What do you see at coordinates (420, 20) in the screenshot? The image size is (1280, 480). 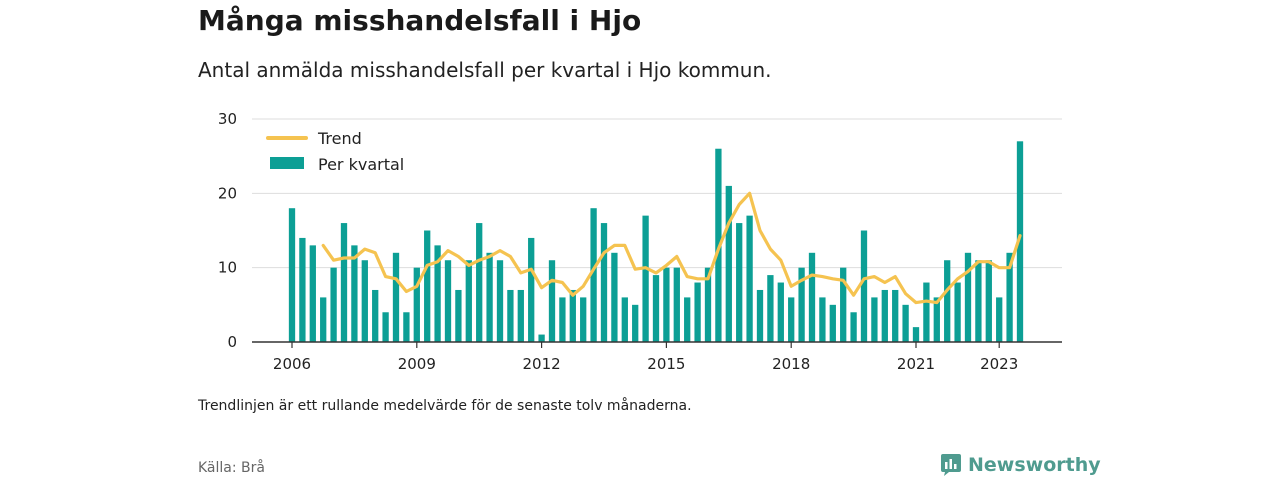 I see `chart-title: Många misshandelsfall i Hjo` at bounding box center [420, 20].